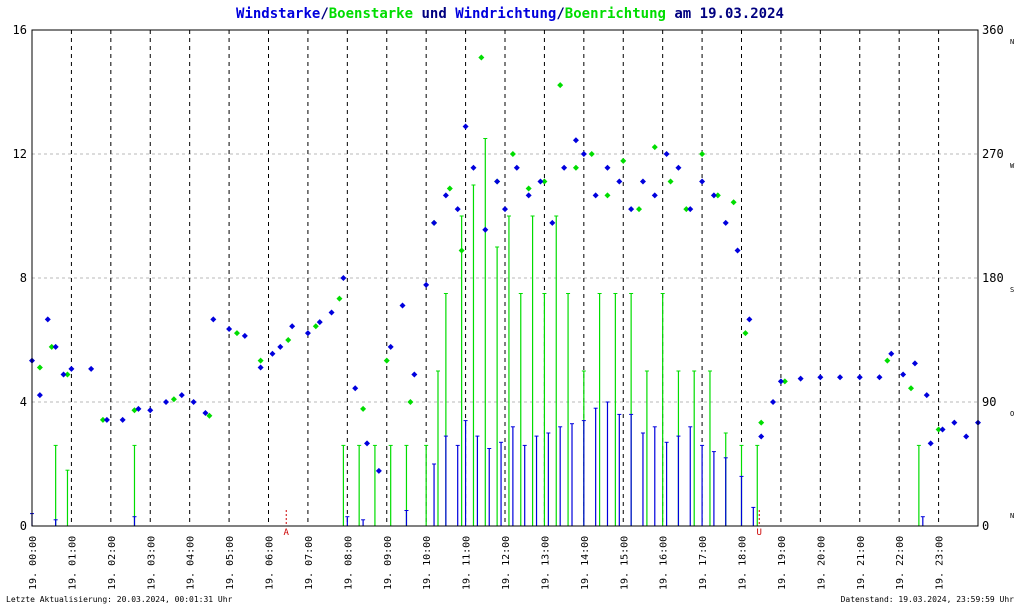  Describe the element at coordinates (23, 278) in the screenshot. I see `y-left-tick-label: 8` at that location.